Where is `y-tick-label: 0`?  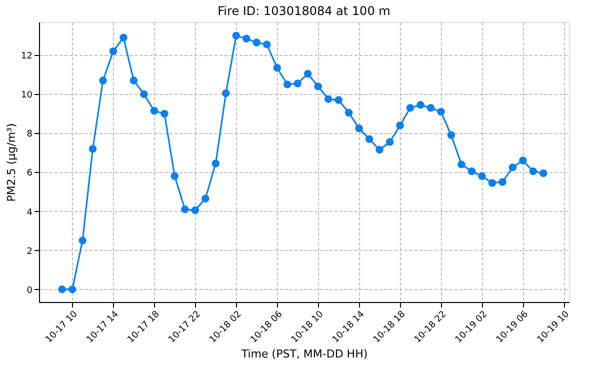
y-tick-label: 0 is located at coordinates (29, 291).